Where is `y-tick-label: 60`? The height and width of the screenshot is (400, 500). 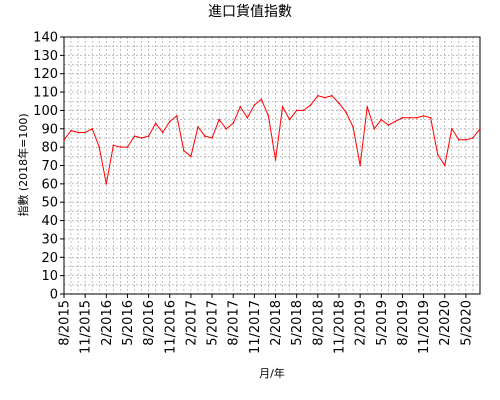 y-tick-label: 60 is located at coordinates (49, 184).